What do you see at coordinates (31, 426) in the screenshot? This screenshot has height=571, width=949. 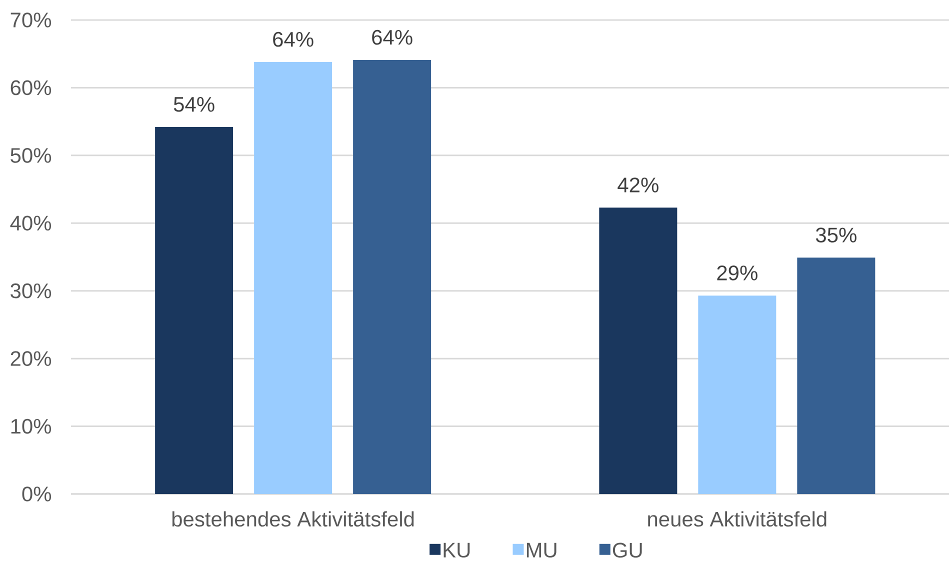 I see `y-tick-label: 10%` at bounding box center [31, 426].